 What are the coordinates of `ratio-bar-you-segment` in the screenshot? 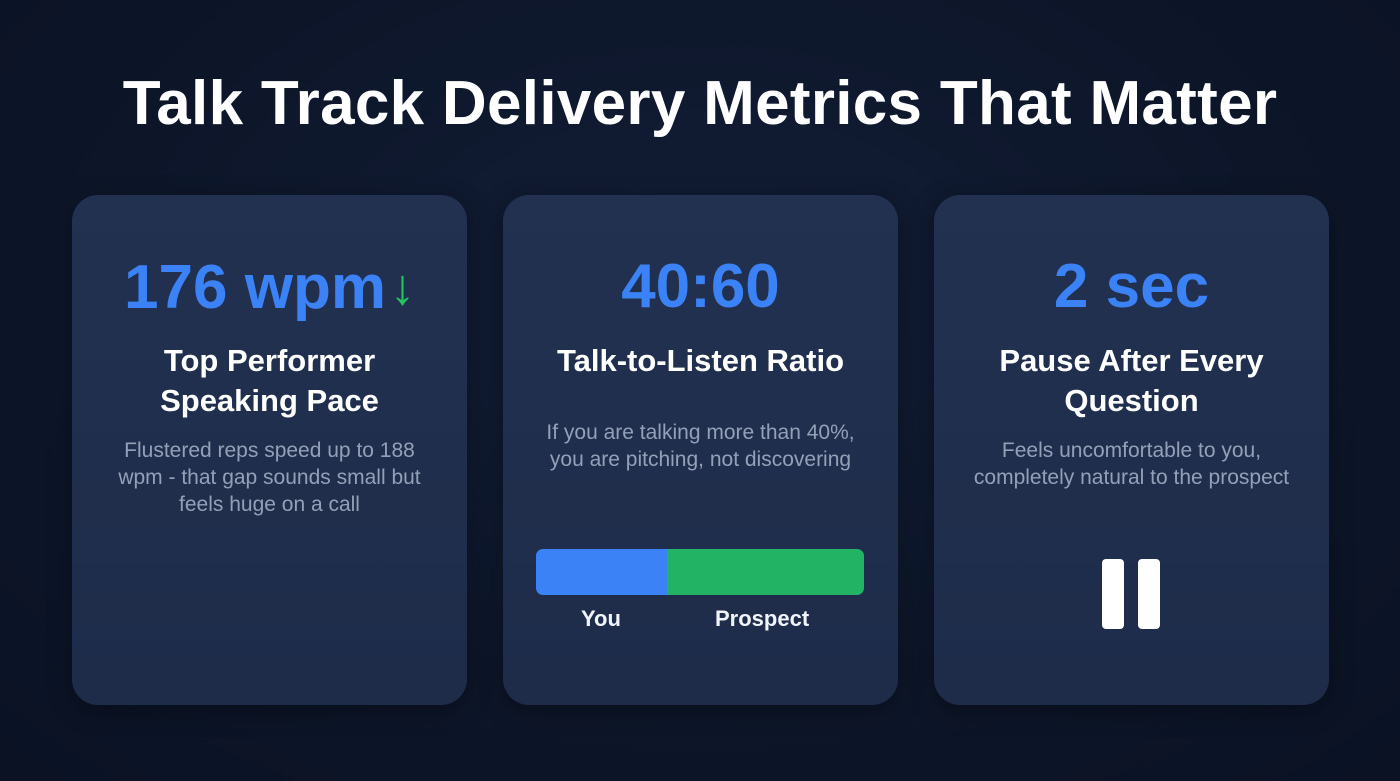 It's located at (602, 572).